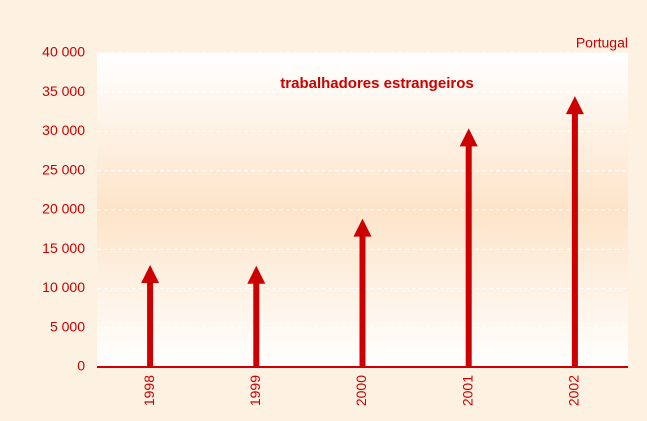 The height and width of the screenshot is (421, 647). What do you see at coordinates (63, 287) in the screenshot?
I see `y-tick-label: 10 000` at bounding box center [63, 287].